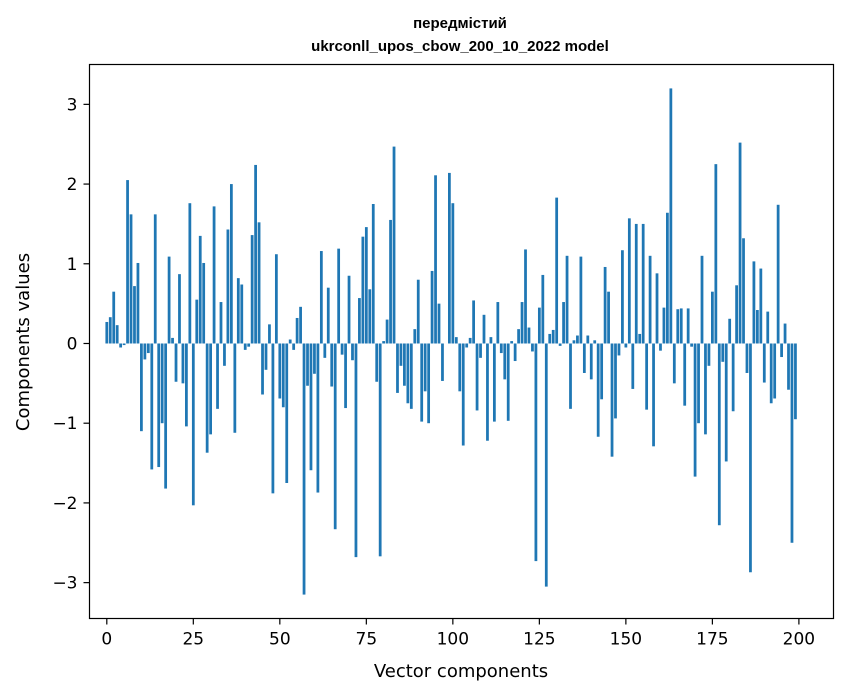 The width and height of the screenshot is (847, 696). What do you see at coordinates (72, 265) in the screenshot?
I see `y-tick-label: 1` at bounding box center [72, 265].